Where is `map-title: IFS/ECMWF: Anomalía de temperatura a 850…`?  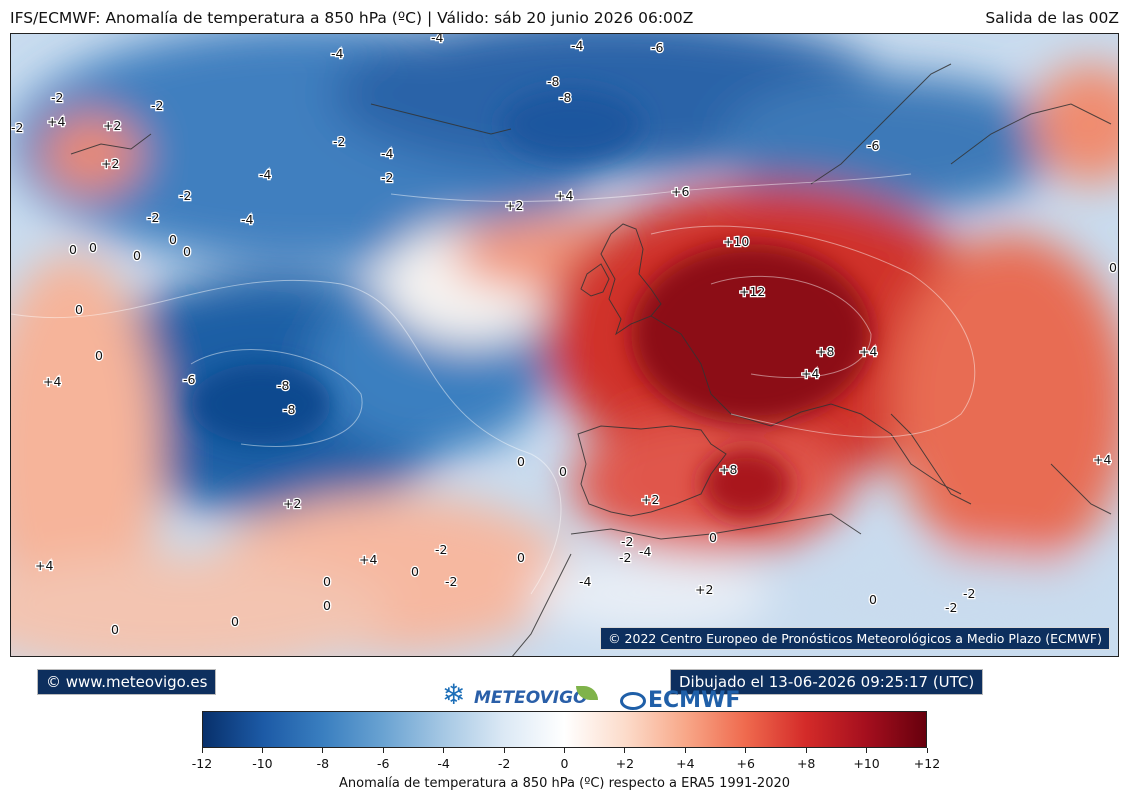
map-title: IFS/ECMWF: Anomalía de temperatura a 850… is located at coordinates (352, 18).